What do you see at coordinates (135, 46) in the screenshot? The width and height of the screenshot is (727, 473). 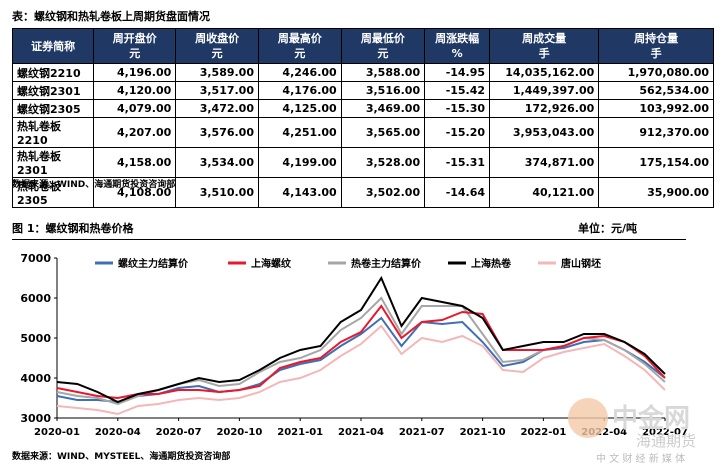 I see `header-cell: 周开盘价元` at bounding box center [135, 46].